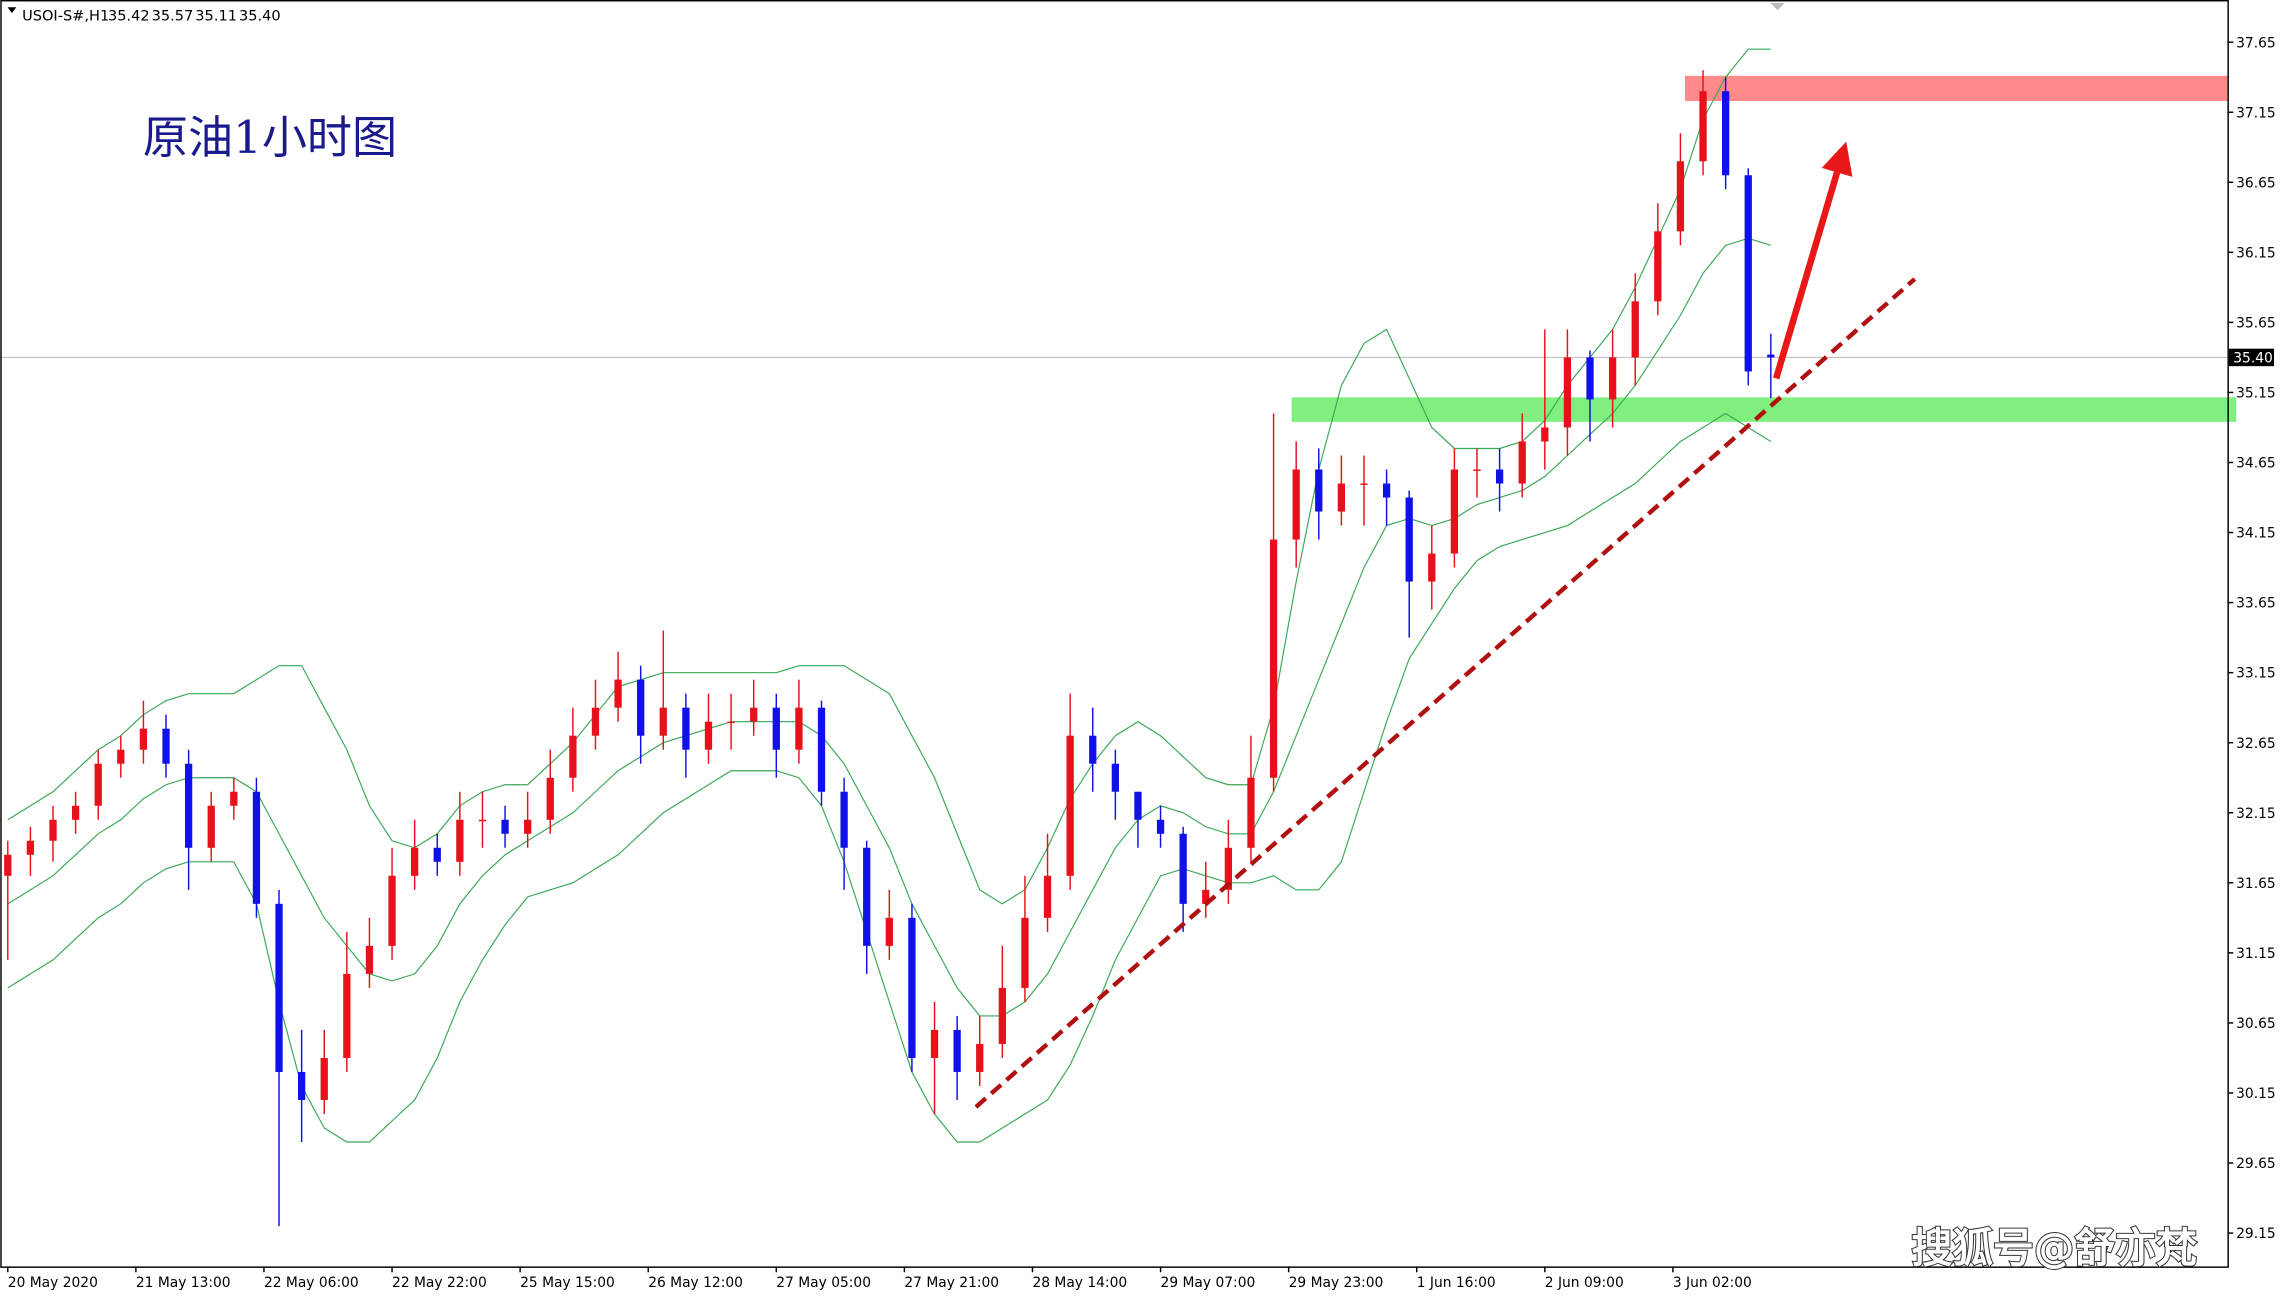  What do you see at coordinates (2256, 113) in the screenshot?
I see `y-tick-label: 37.15` at bounding box center [2256, 113].